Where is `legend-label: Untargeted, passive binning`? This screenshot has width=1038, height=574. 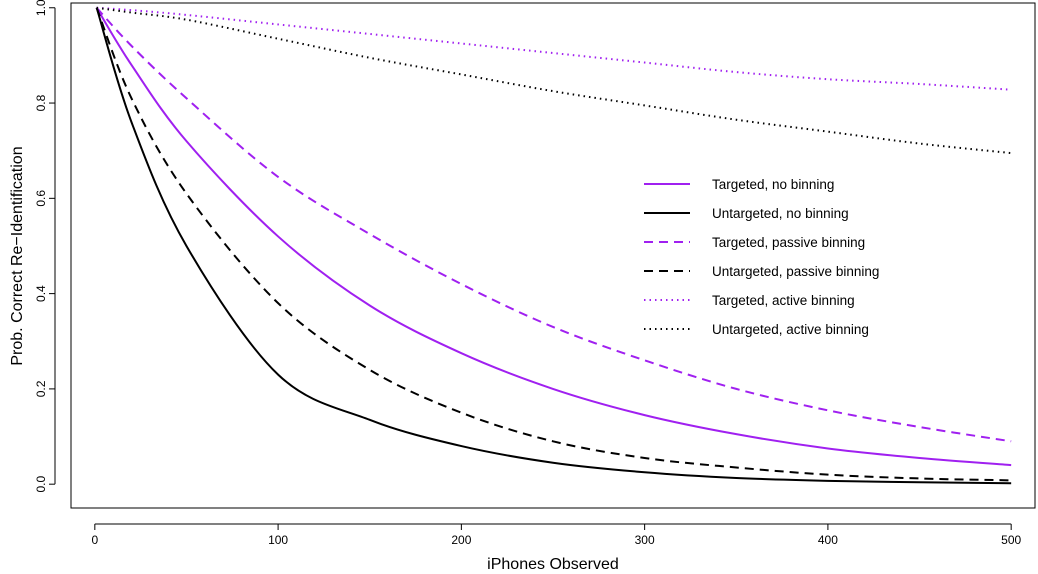
legend-label: Untargeted, passive binning is located at coordinates (795, 271).